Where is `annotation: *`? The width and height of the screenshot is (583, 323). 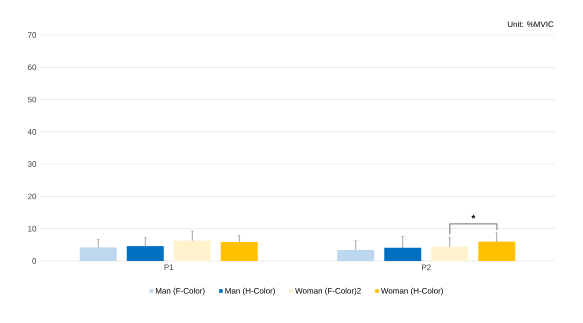 annotation: * is located at coordinates (473, 216).